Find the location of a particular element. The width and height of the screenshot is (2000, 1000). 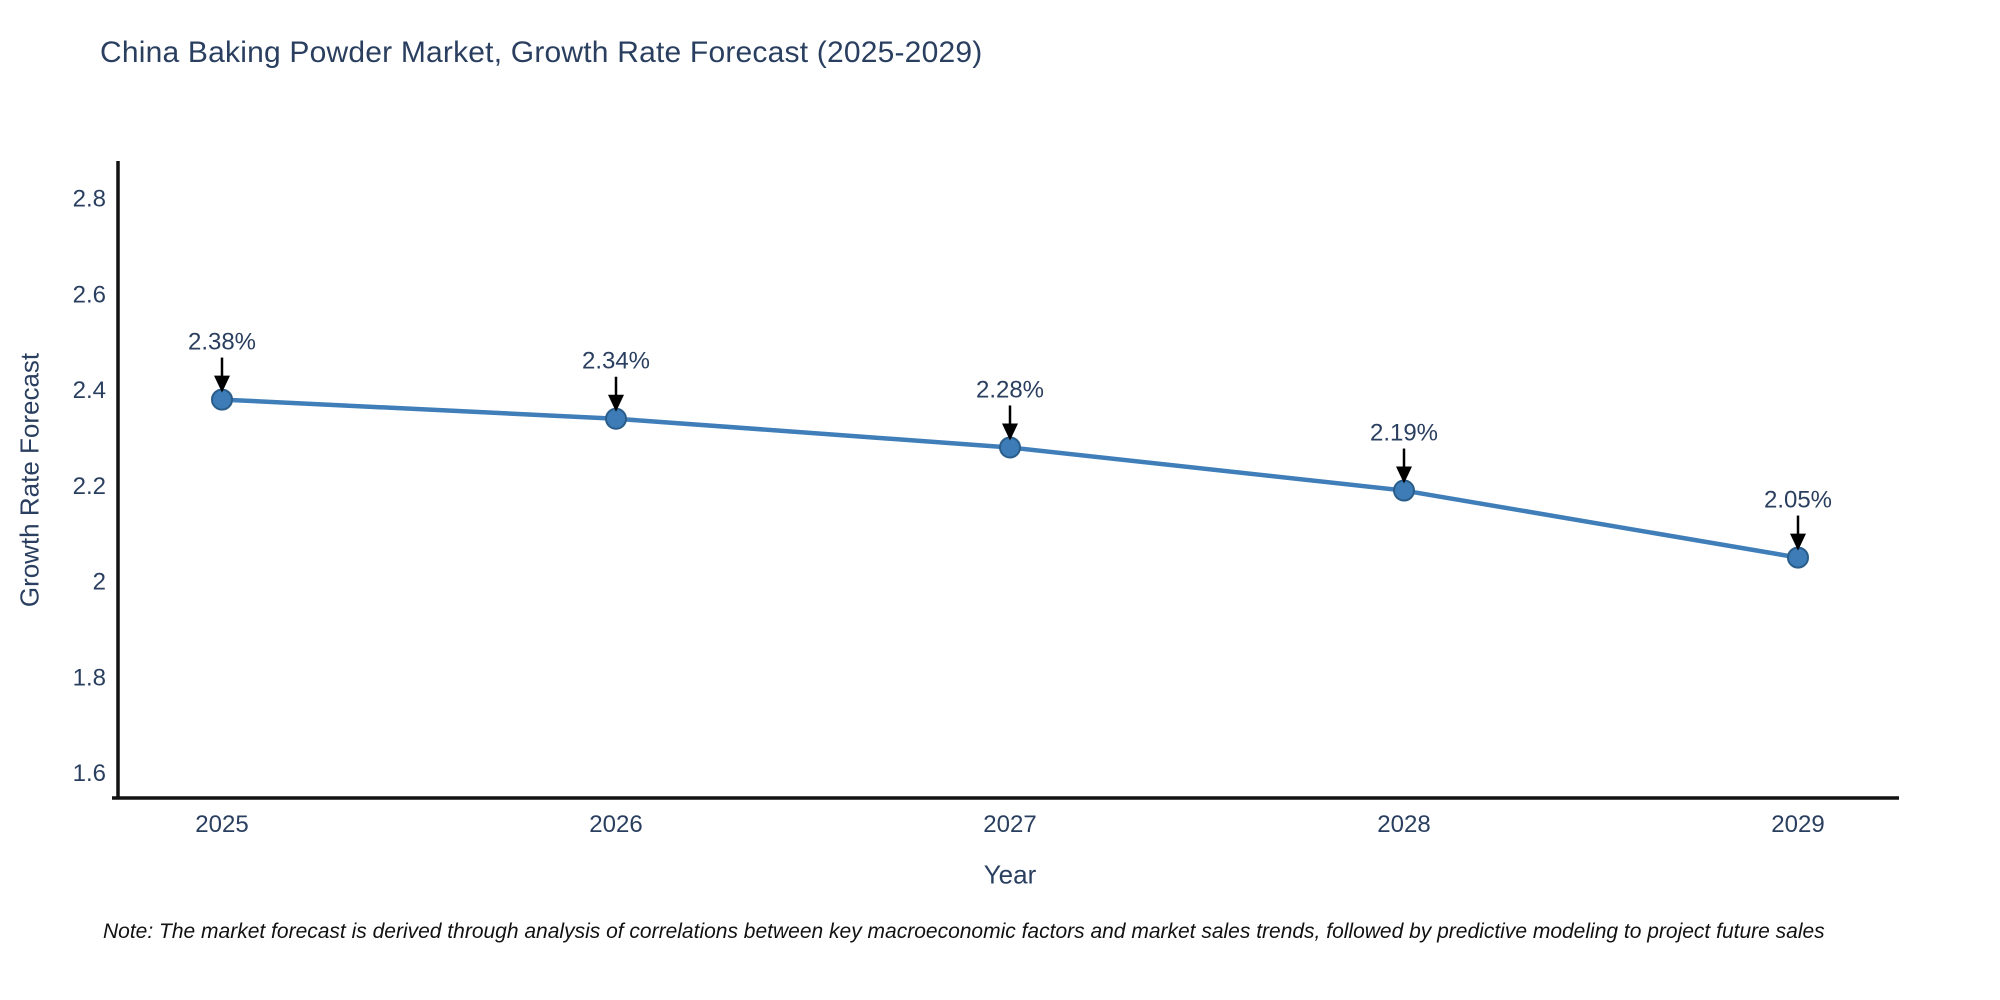

annotation-label: 2.05% is located at coordinates (1798, 500).